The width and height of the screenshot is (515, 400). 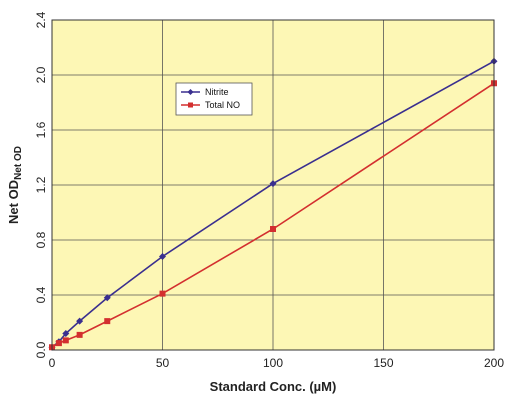 What do you see at coordinates (222, 105) in the screenshot?
I see `legend-label: Total NO` at bounding box center [222, 105].